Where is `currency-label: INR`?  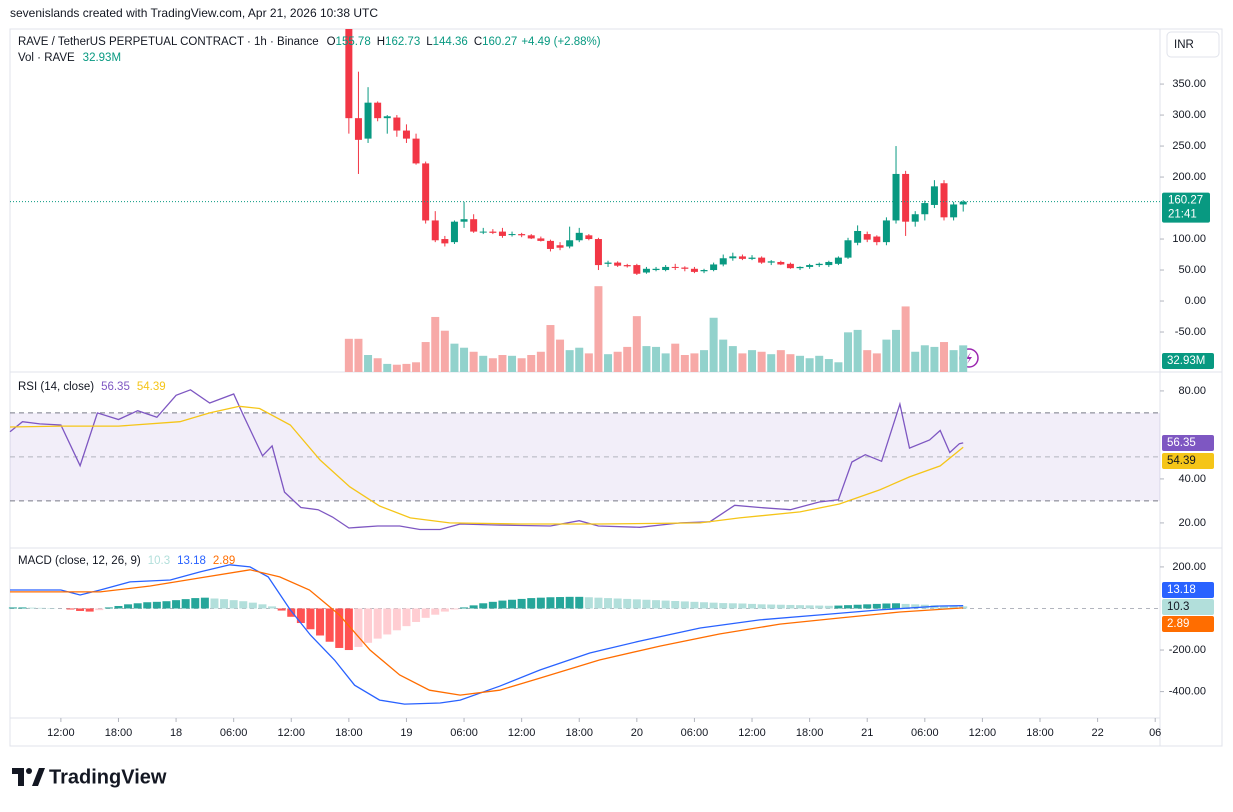 currency-label: INR is located at coordinates (1184, 45).